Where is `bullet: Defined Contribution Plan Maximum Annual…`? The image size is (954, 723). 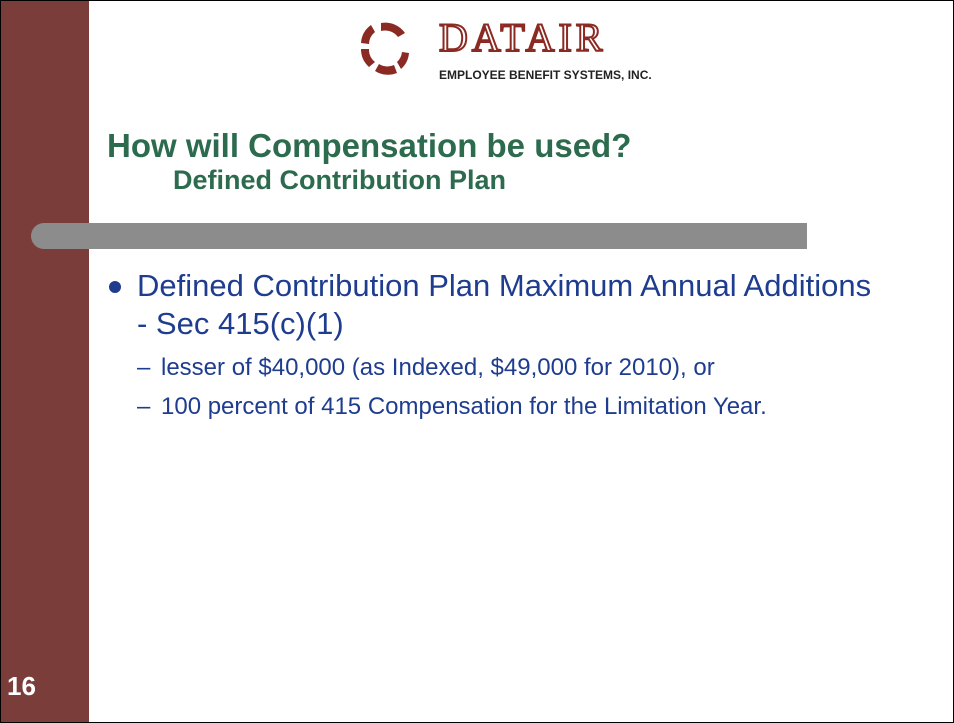
bullet: Defined Contribution Plan Maximum Annual… is located at coordinates (492, 305).